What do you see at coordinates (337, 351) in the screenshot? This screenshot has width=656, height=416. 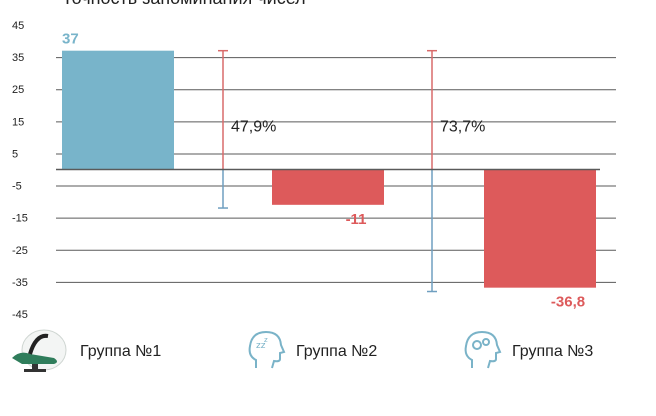 I see `legend-label-group2: Группа №2` at bounding box center [337, 351].